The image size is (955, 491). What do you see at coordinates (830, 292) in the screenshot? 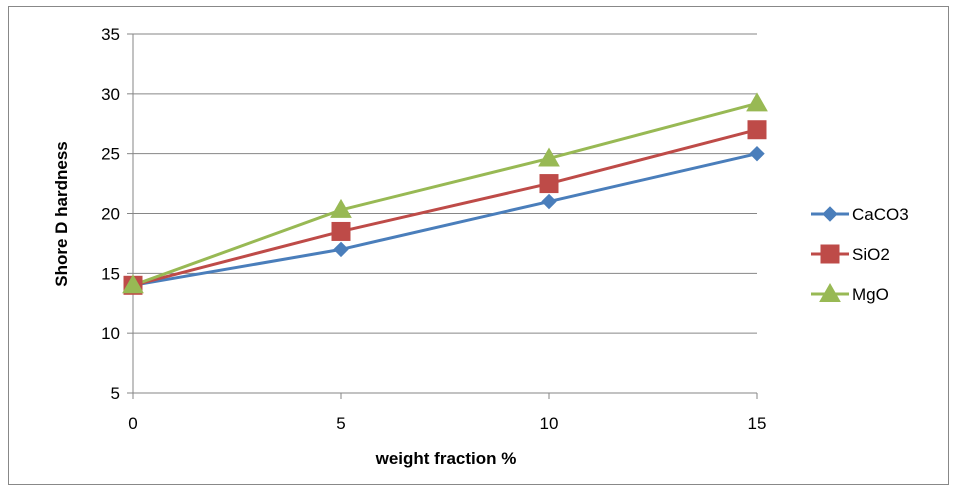
I see `legend-marker-mgo` at bounding box center [830, 292].